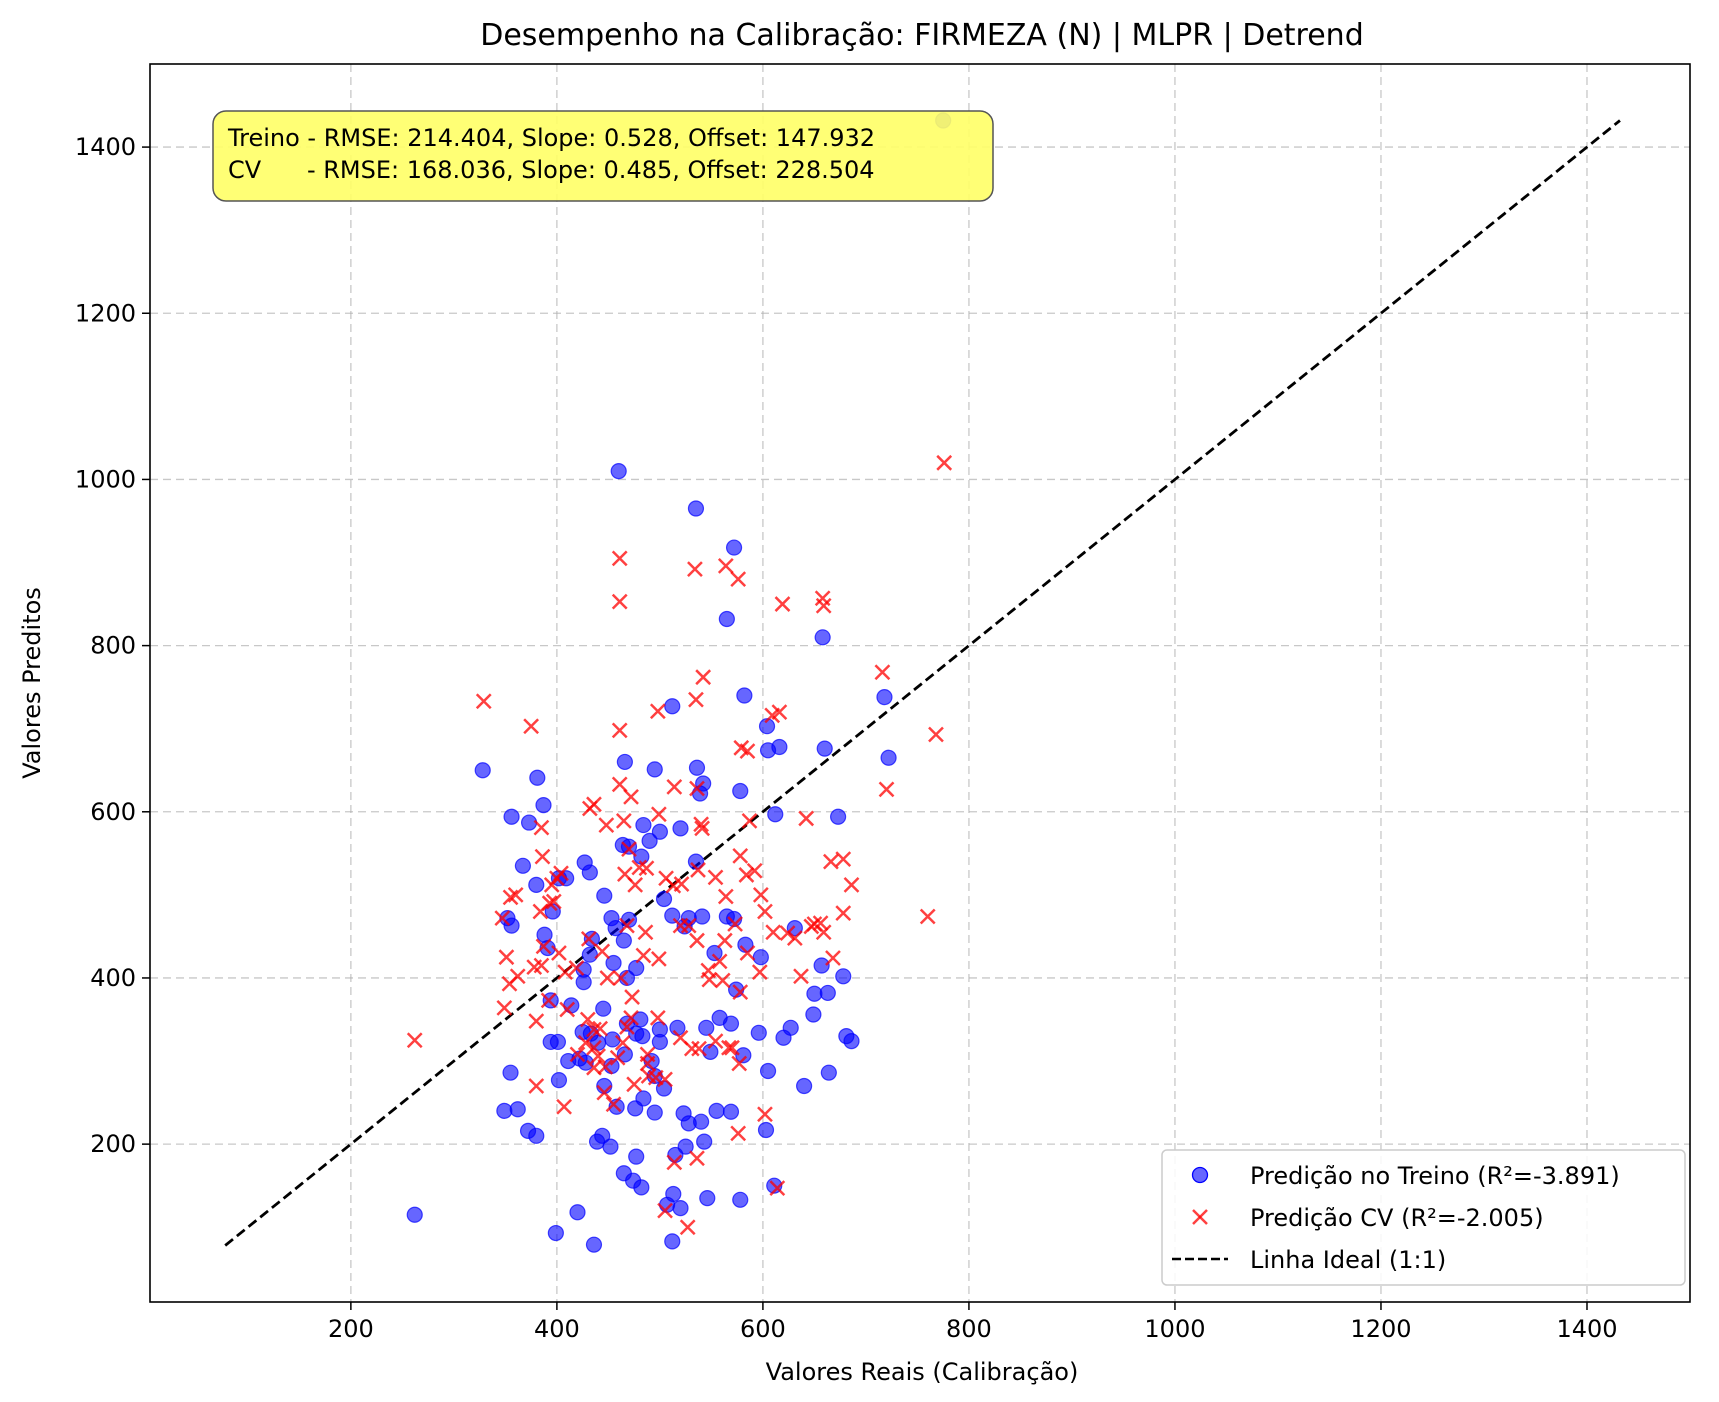  Describe the element at coordinates (973, 1322) in the screenshot. I see `x-axis-ticks: 200 400 600 800 1000 1200 1400` at that location.